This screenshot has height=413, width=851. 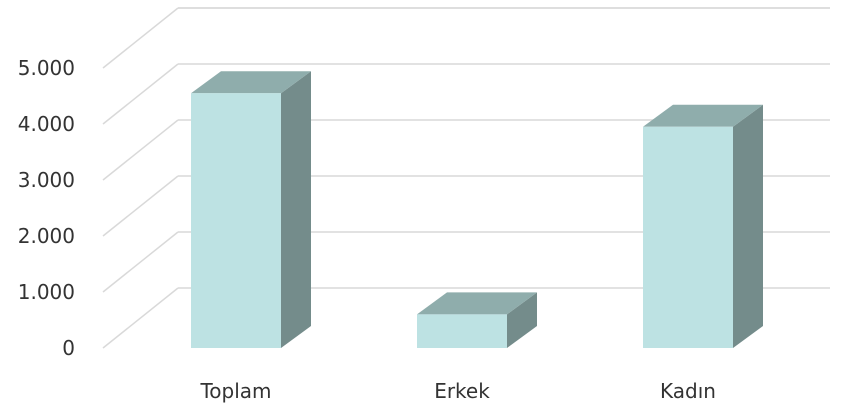 What do you see at coordinates (688, 391) in the screenshot?
I see `x-label-kadin: Kadın` at bounding box center [688, 391].